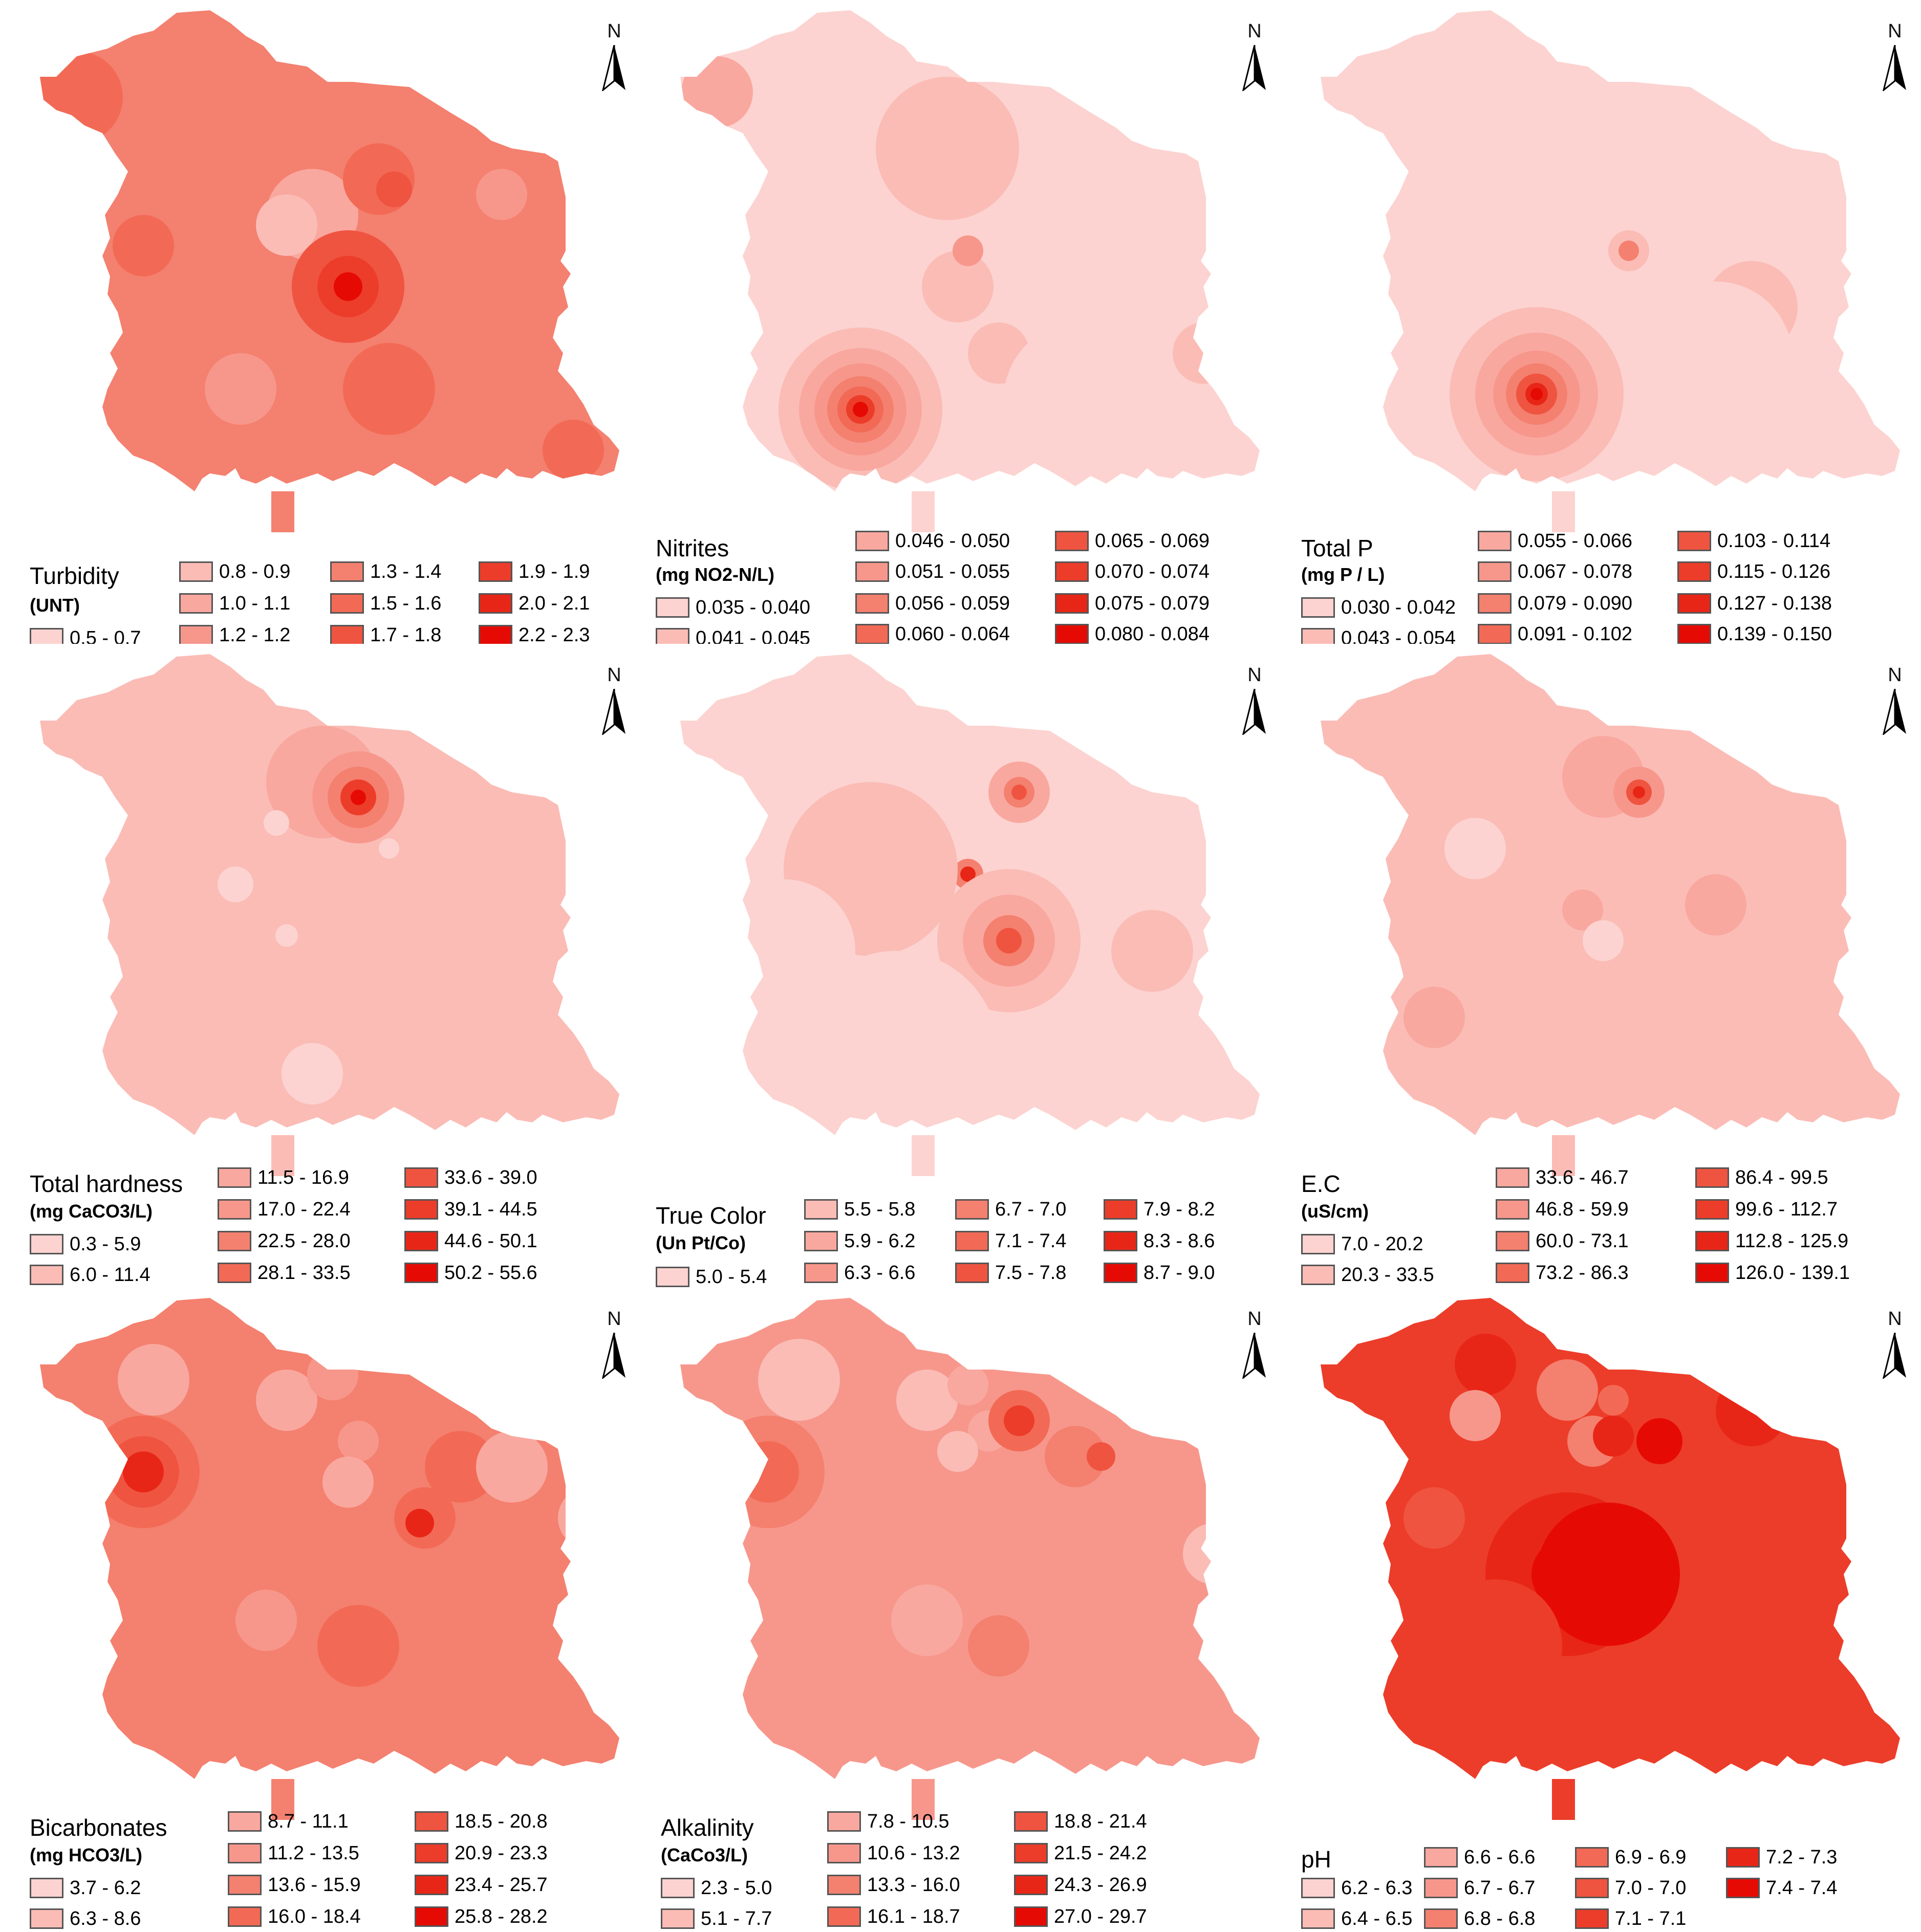 The height and width of the screenshot is (1932, 1921). I want to click on legend-title: Total P, so click(1337, 548).